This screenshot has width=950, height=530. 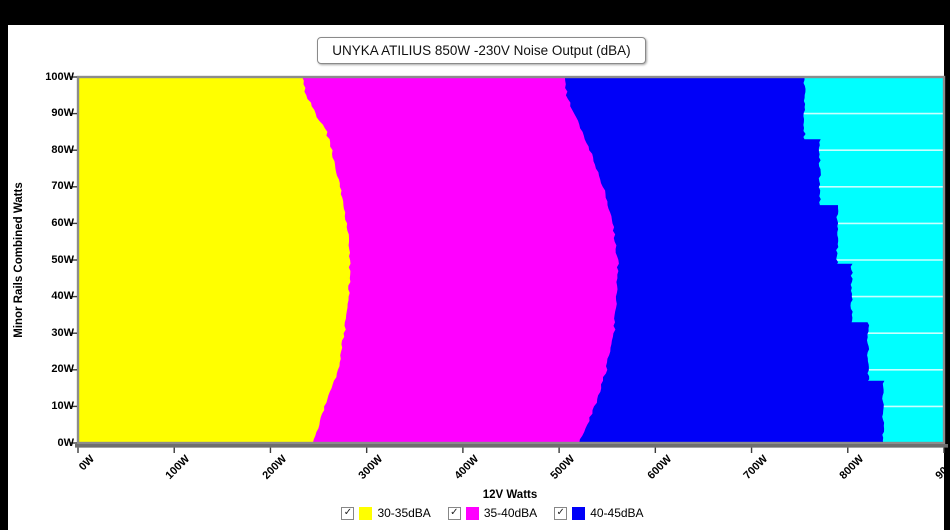 I want to click on legend-label: 35-40dBA, so click(x=510, y=513).